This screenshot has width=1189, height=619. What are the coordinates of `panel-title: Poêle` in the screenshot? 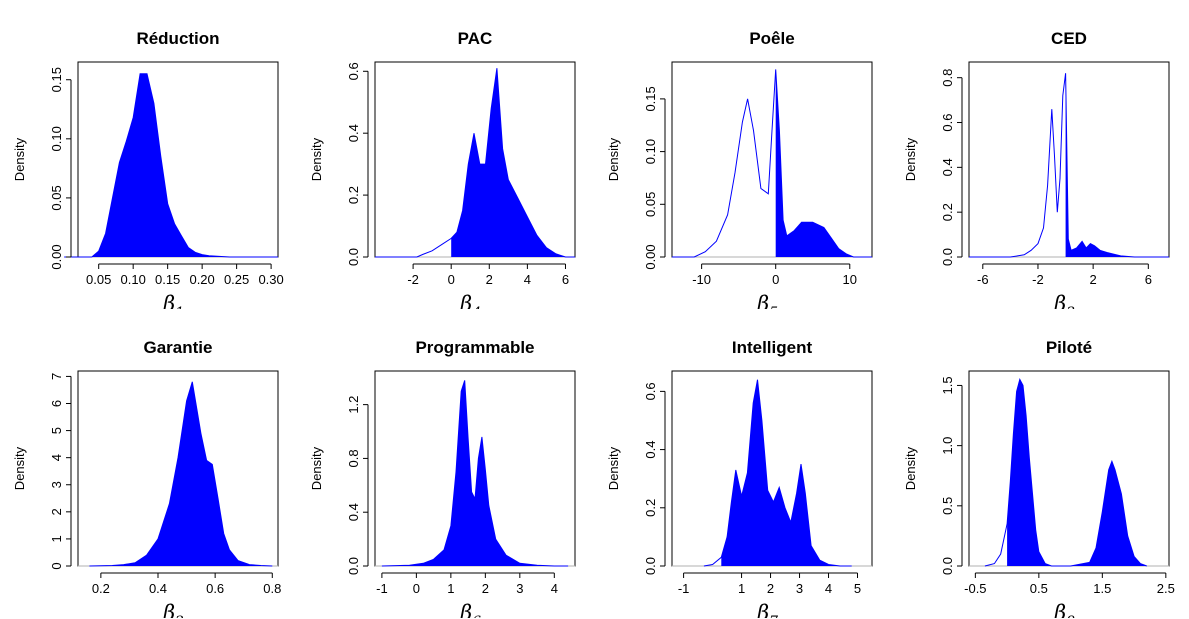 It's located at (771, 38).